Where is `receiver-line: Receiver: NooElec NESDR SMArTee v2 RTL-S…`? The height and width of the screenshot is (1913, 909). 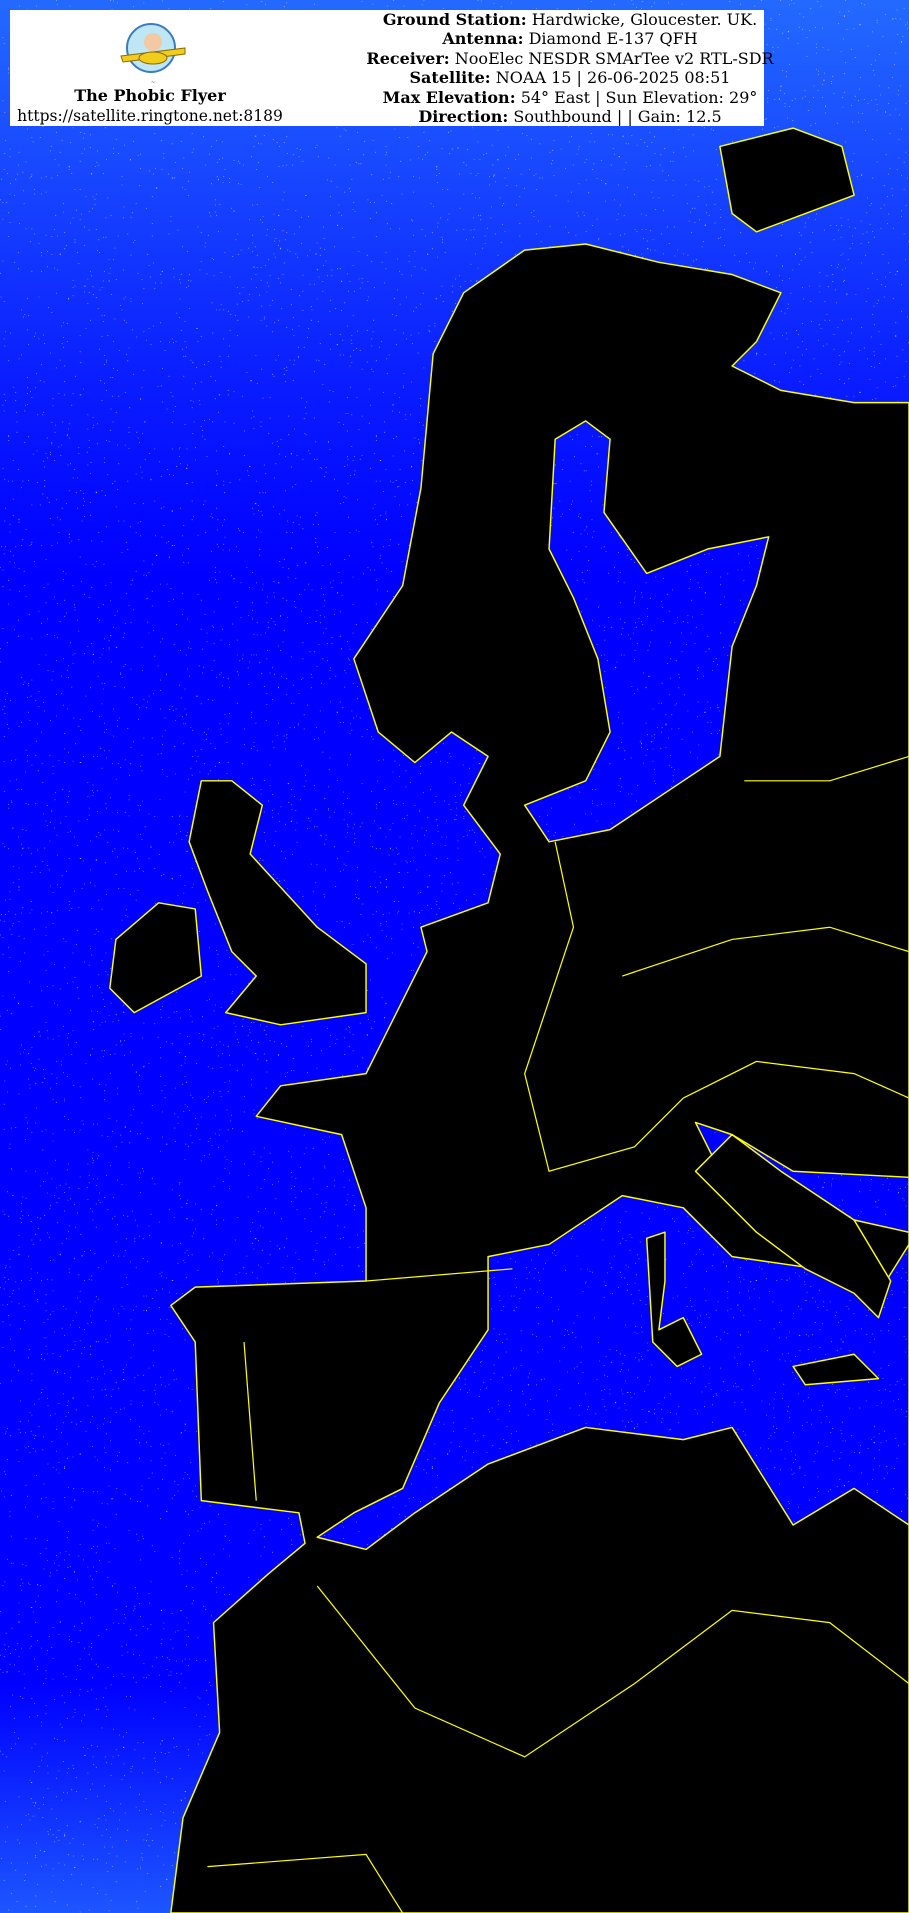 receiver-line: Receiver: NooElec NESDR SMArTee v2 RTL-S… is located at coordinates (570, 58).